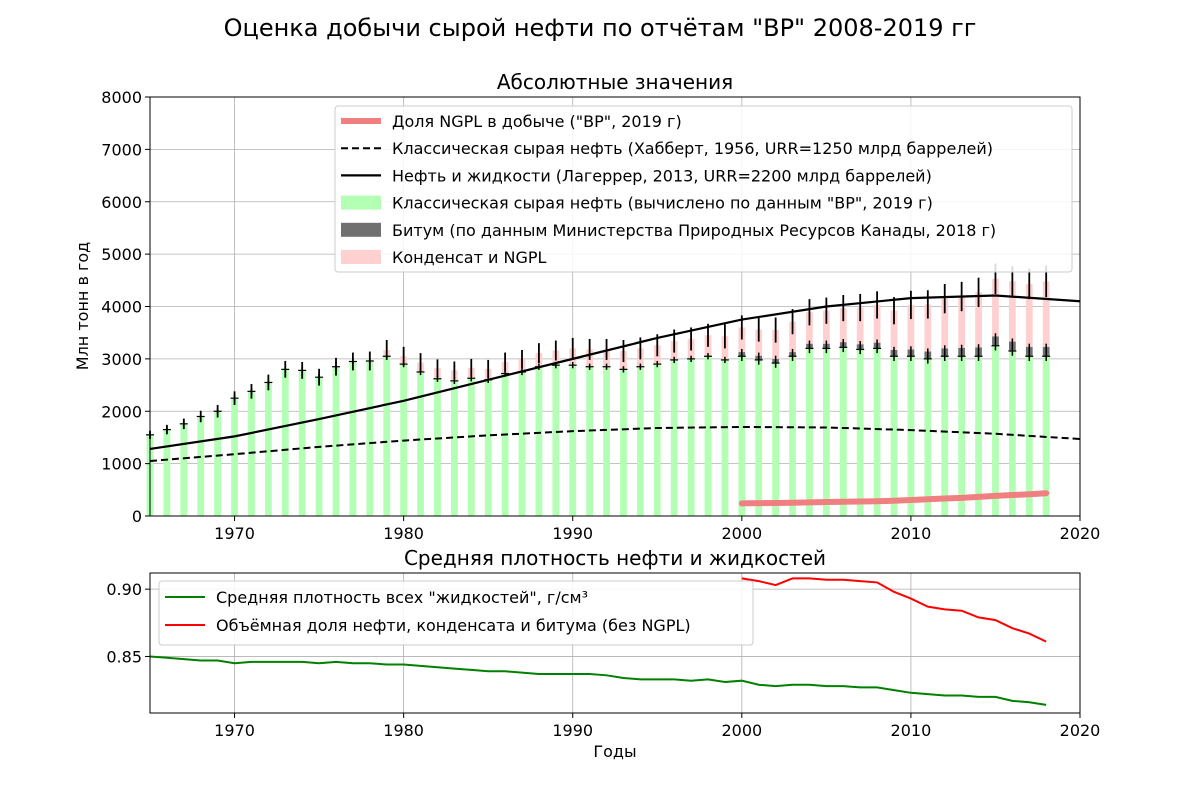 The width and height of the screenshot is (1200, 800). Describe the element at coordinates (137, 516) in the screenshot. I see `y-tick-label: 0` at that location.